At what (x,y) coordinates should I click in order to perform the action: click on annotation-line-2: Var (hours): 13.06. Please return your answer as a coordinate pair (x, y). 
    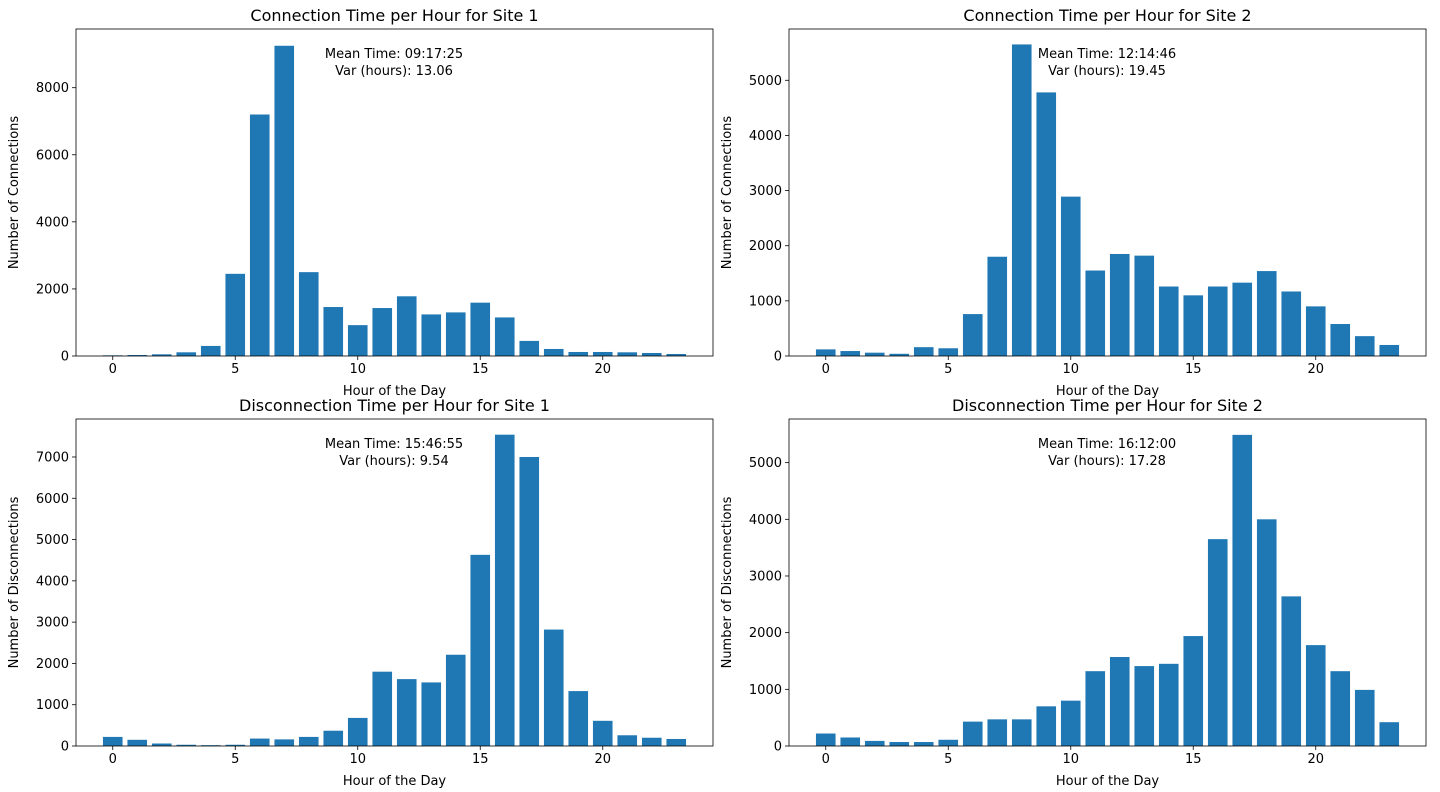
    Looking at the image, I should click on (394, 71).